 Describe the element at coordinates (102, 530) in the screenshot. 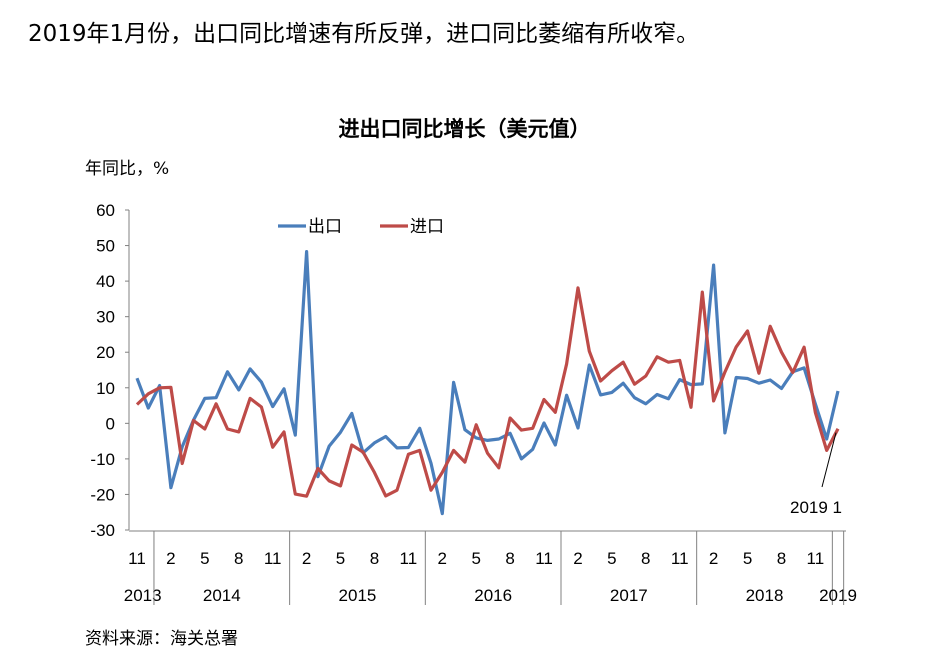

I see `y-tick-label: -30` at that location.